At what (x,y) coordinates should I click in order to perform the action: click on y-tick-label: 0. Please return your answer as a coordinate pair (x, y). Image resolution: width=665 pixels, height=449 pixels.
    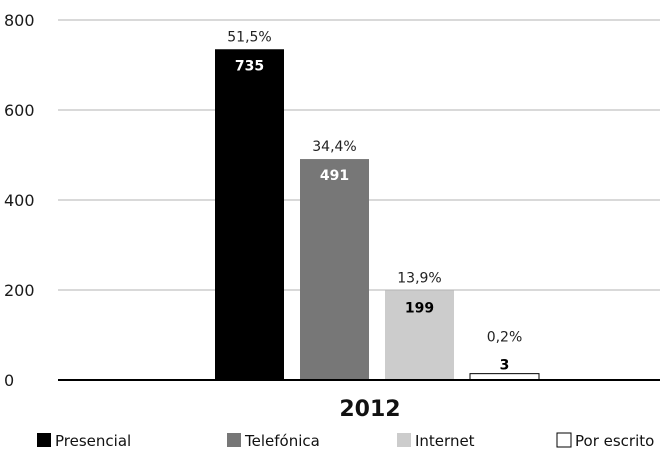
    Looking at the image, I should click on (9, 380).